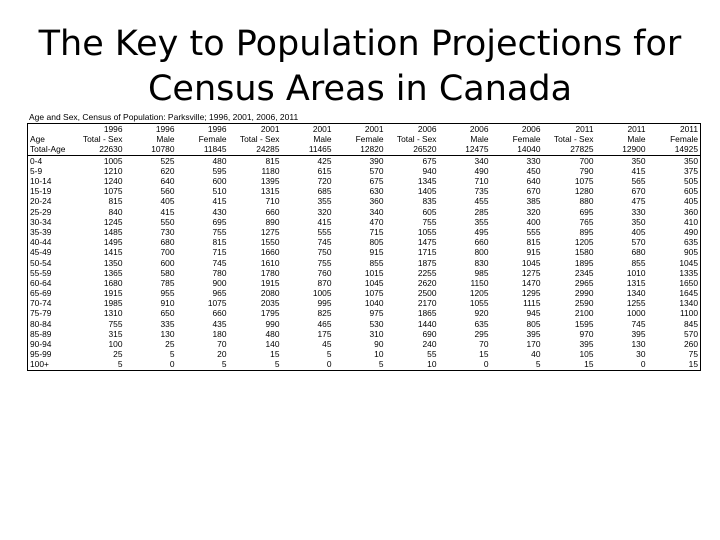 Image resolution: width=720 pixels, height=540 pixels. What do you see at coordinates (481, 191) in the screenshot?
I see `table-cell: 735` at bounding box center [481, 191].